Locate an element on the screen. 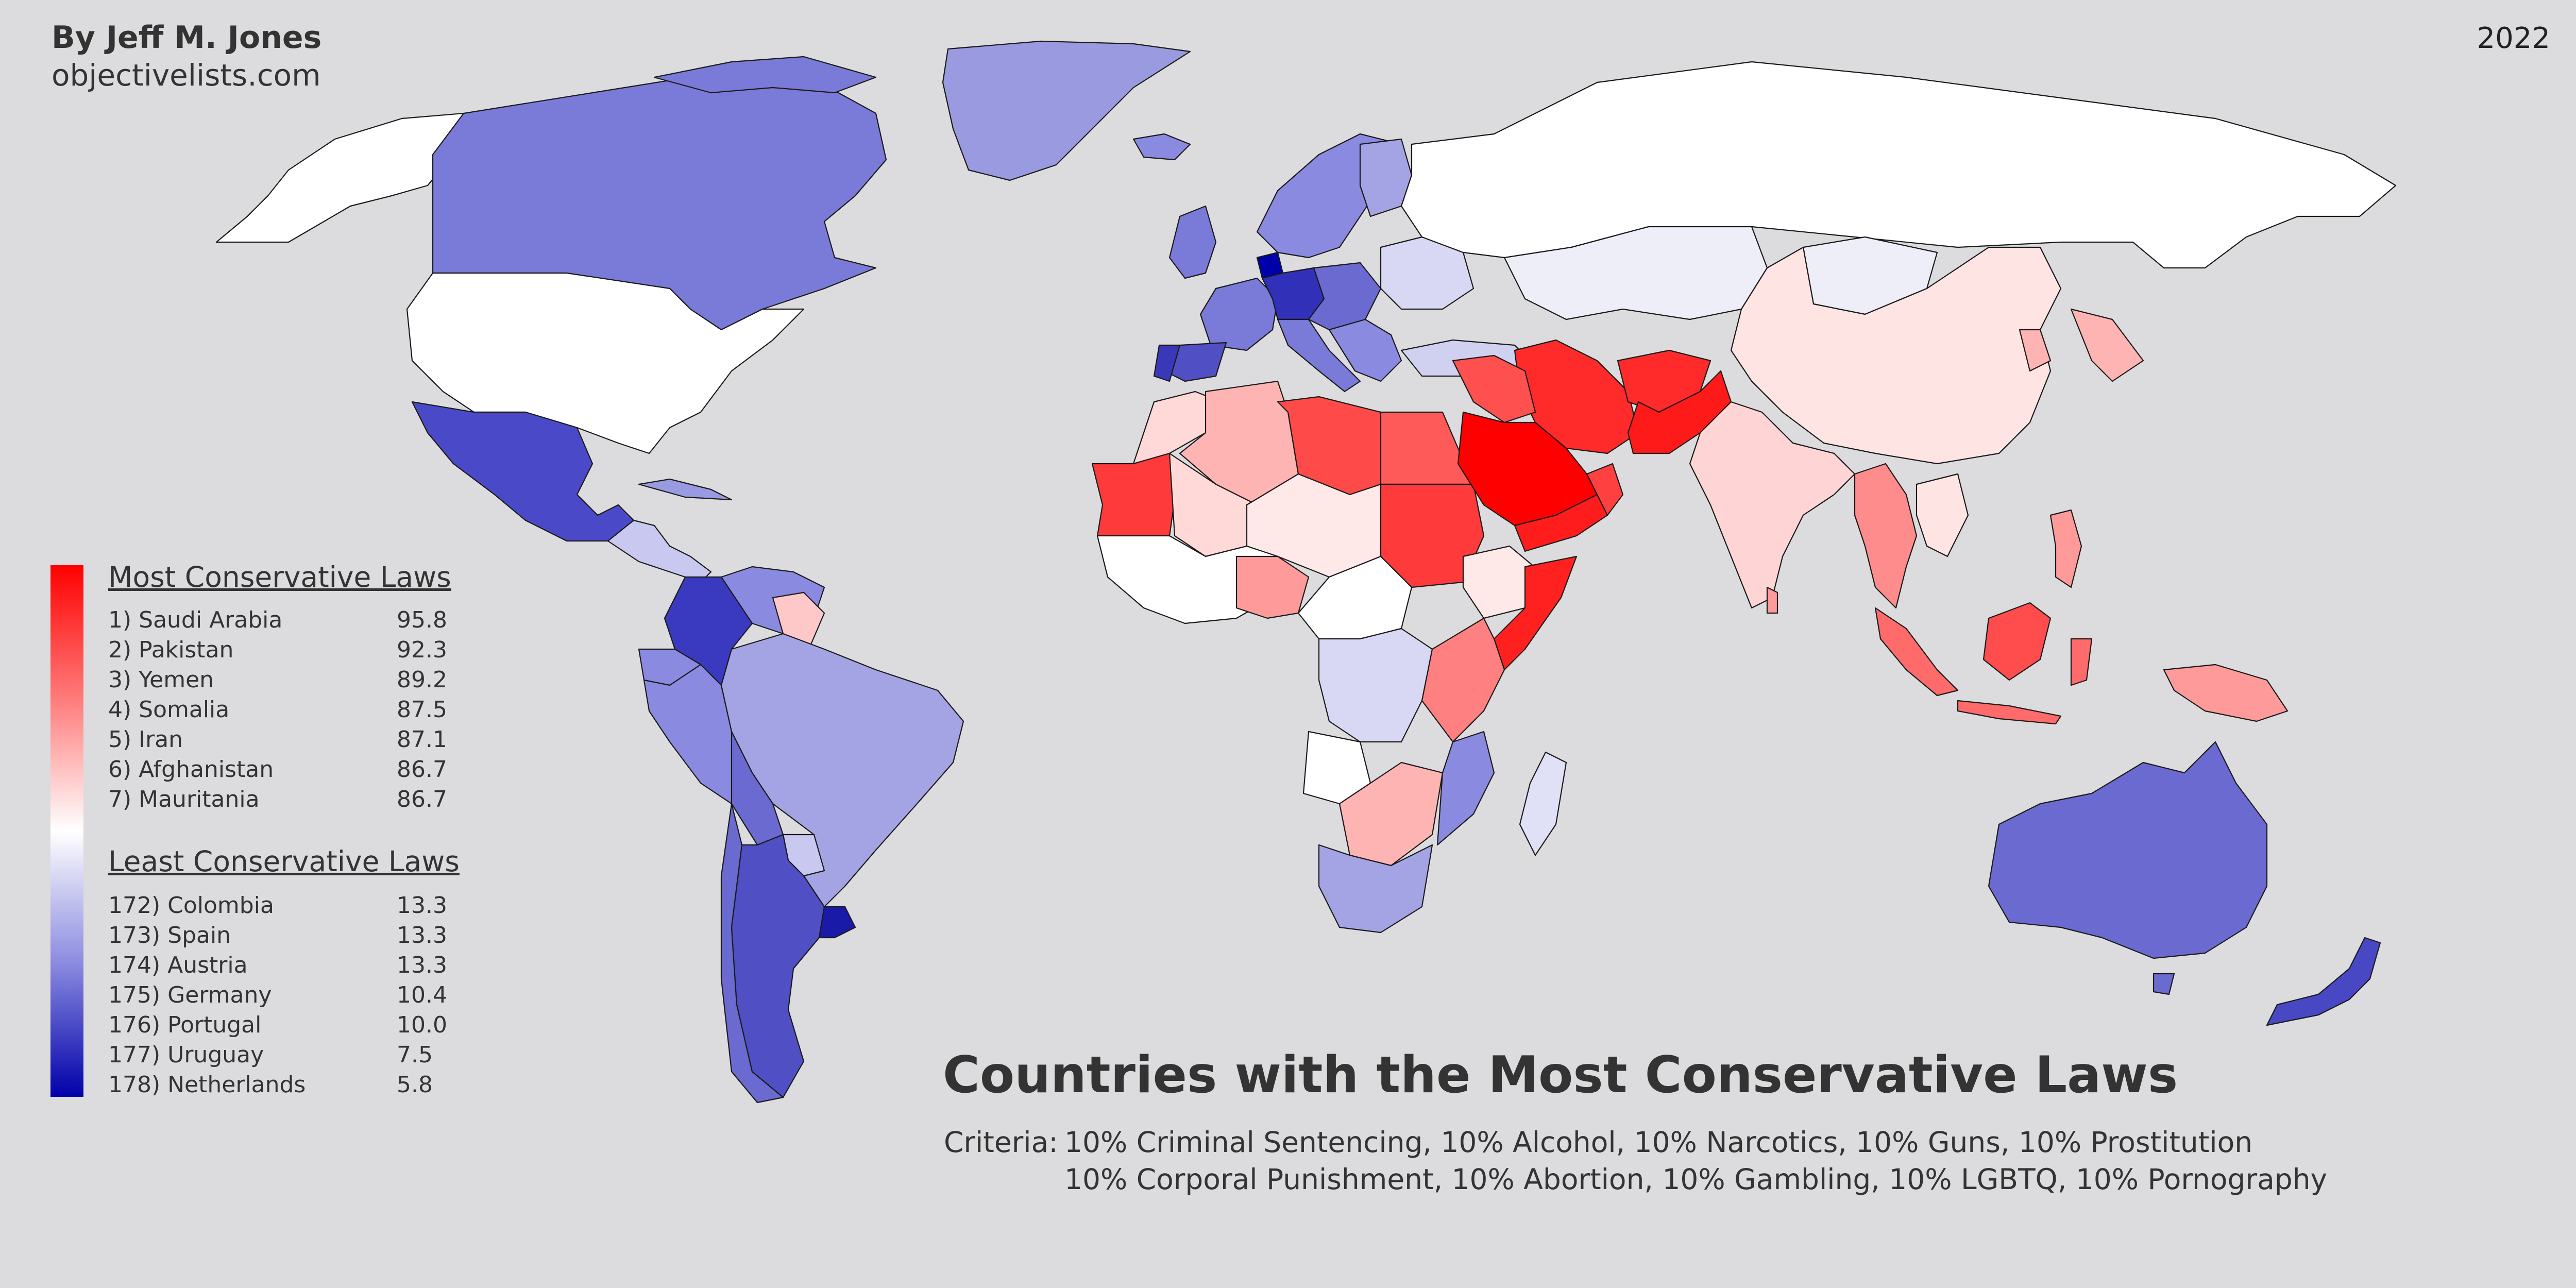  country-sulawesi is located at coordinates (2081, 662).